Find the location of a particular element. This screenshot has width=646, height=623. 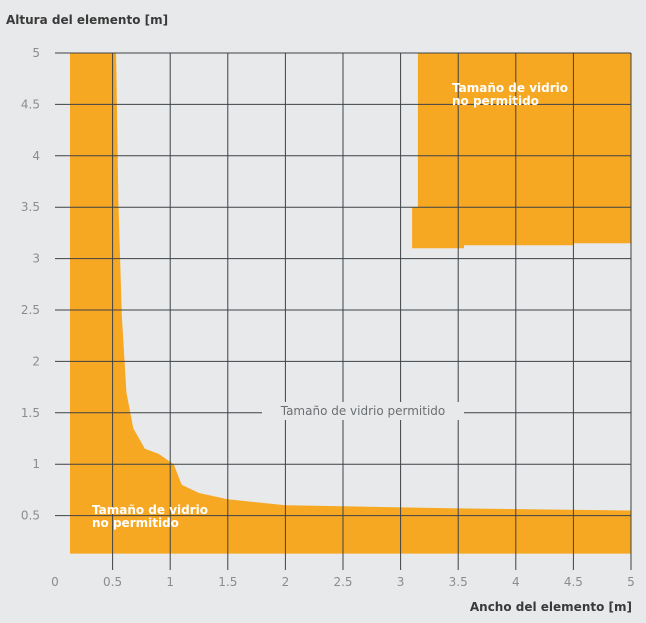

x-tick-label: 0.5 is located at coordinates (112, 582).